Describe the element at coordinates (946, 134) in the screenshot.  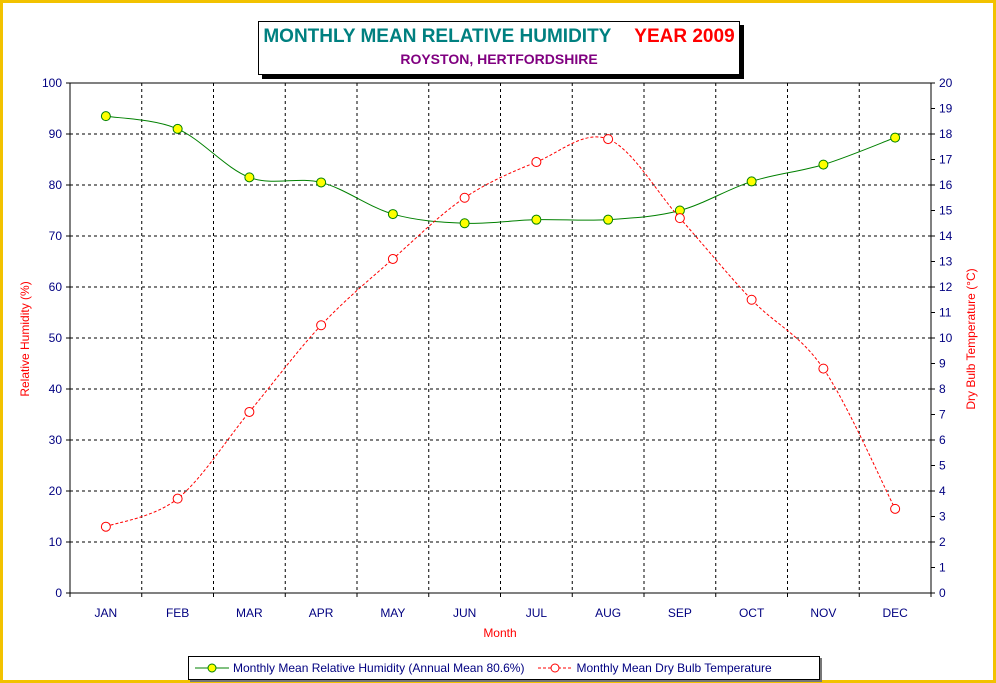
I see `y2-tick-label: 18` at that location.